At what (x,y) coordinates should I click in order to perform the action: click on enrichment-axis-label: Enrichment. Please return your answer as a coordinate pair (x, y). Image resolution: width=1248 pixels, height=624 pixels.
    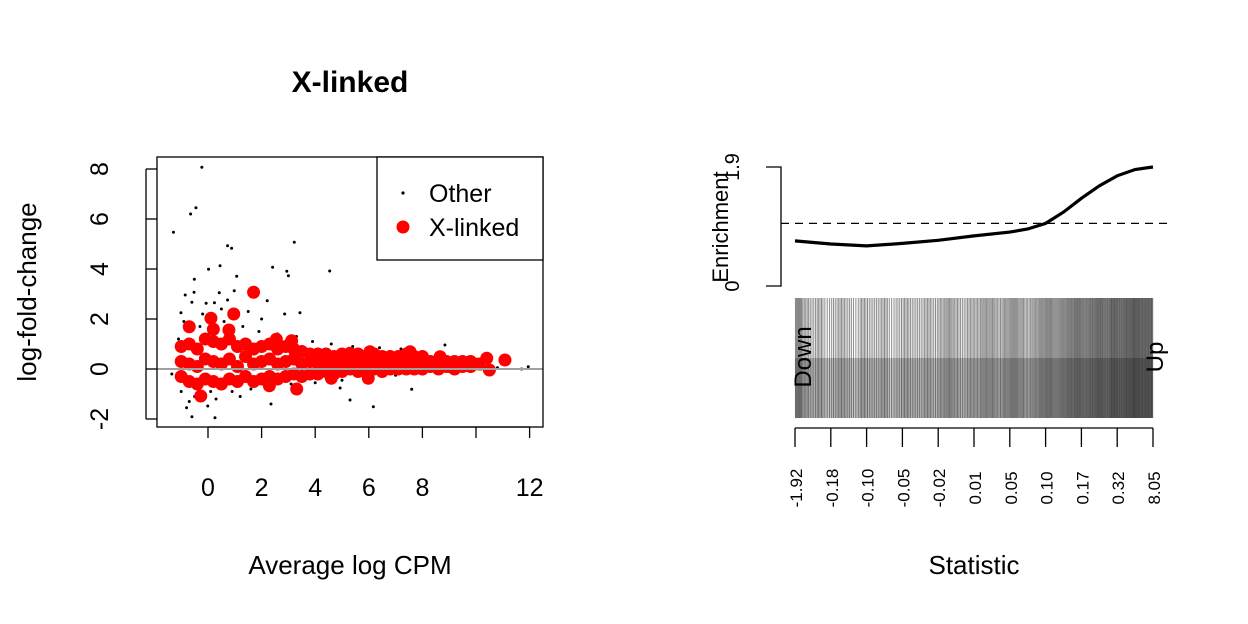
    Looking at the image, I should click on (720, 226).